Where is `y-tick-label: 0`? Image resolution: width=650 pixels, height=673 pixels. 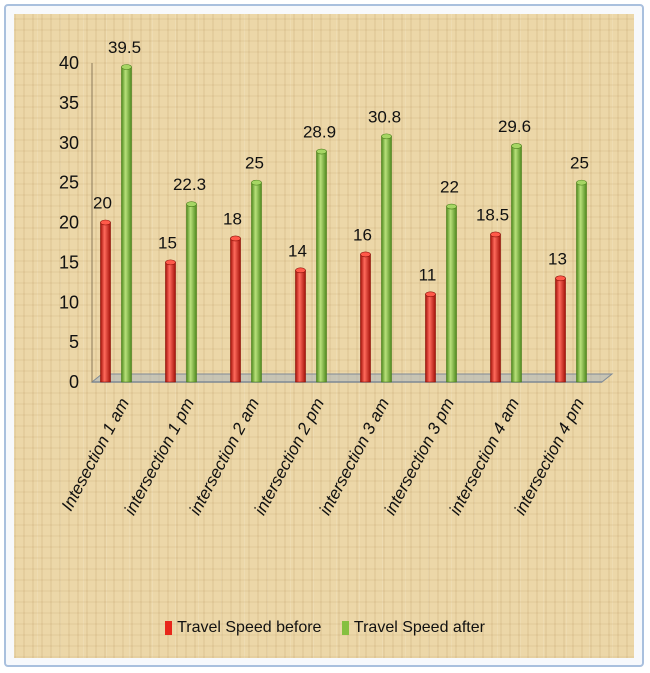 y-tick-label: 0 is located at coordinates (74, 382).